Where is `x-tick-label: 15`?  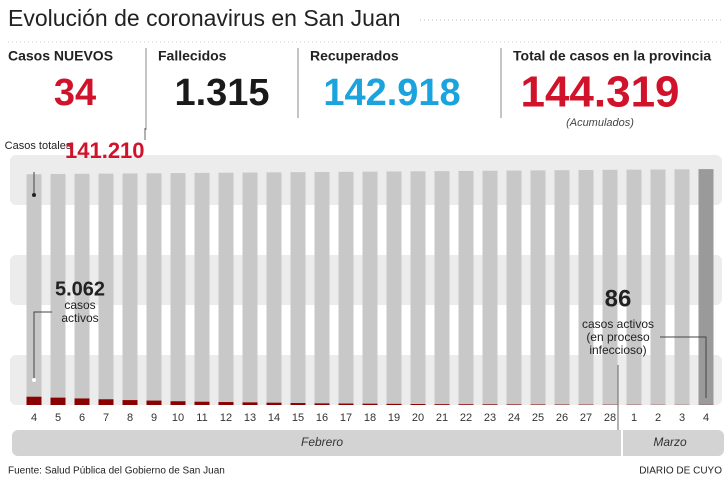
x-tick-label: 15 is located at coordinates (298, 418).